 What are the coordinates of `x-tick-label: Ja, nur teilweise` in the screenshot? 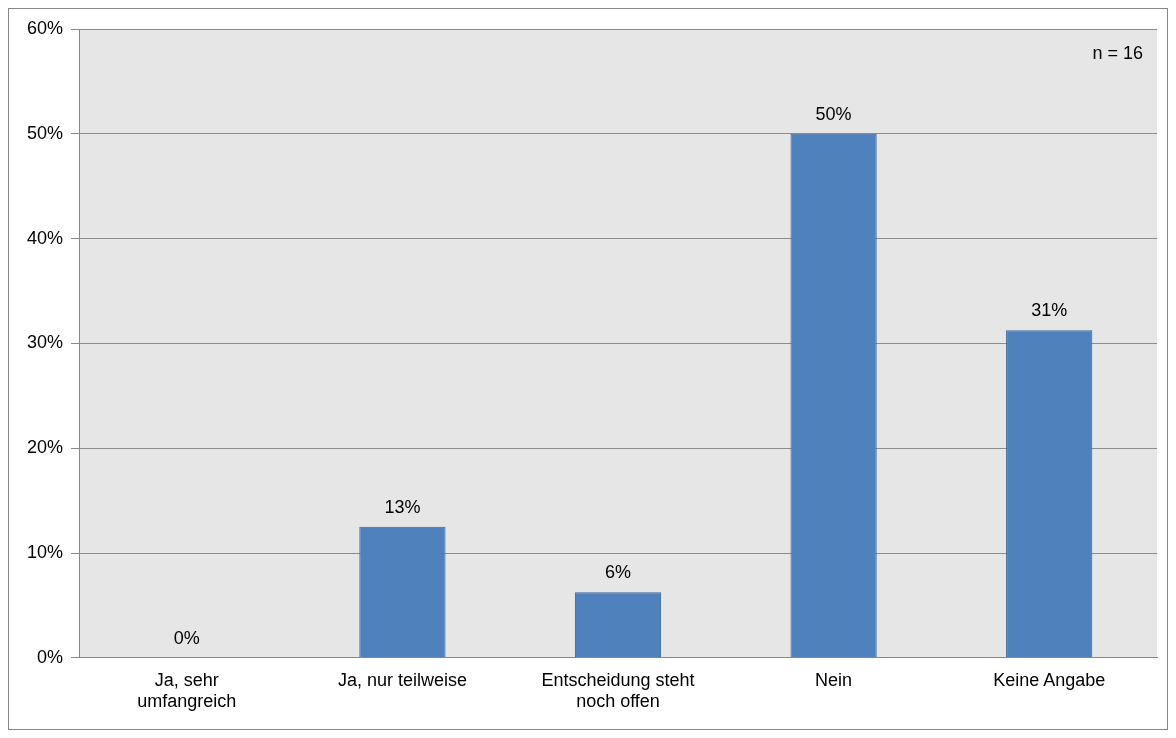 It's located at (402, 679).